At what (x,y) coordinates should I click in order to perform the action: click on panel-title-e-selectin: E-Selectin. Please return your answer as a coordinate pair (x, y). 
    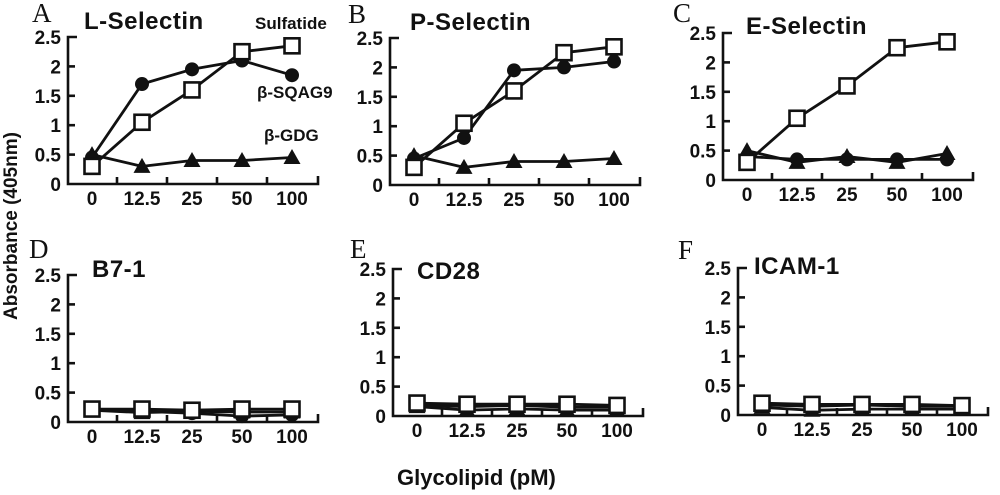
    Looking at the image, I should click on (807, 26).